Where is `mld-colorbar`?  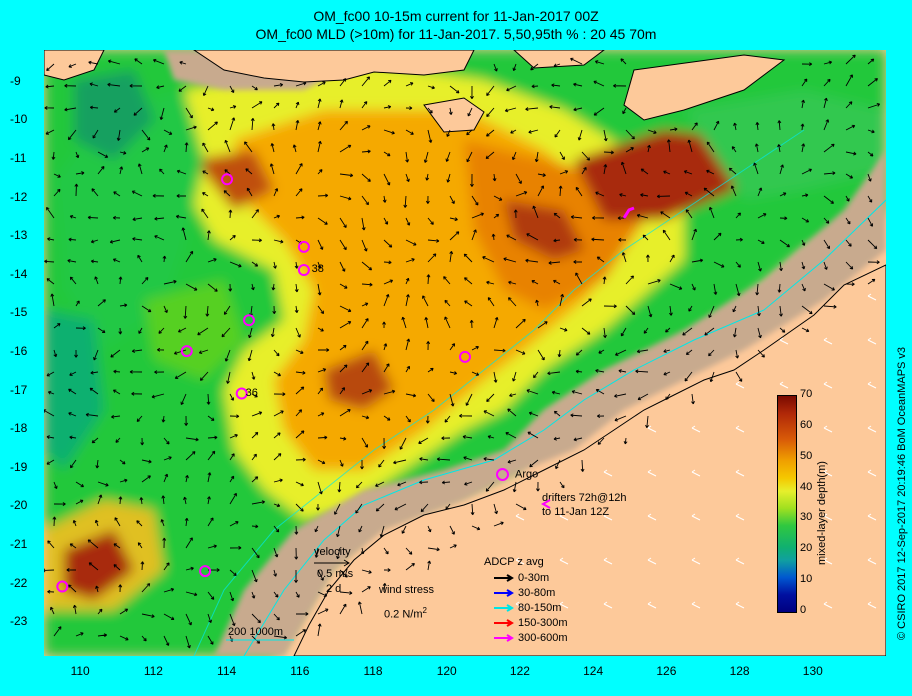 mld-colorbar is located at coordinates (787, 504).